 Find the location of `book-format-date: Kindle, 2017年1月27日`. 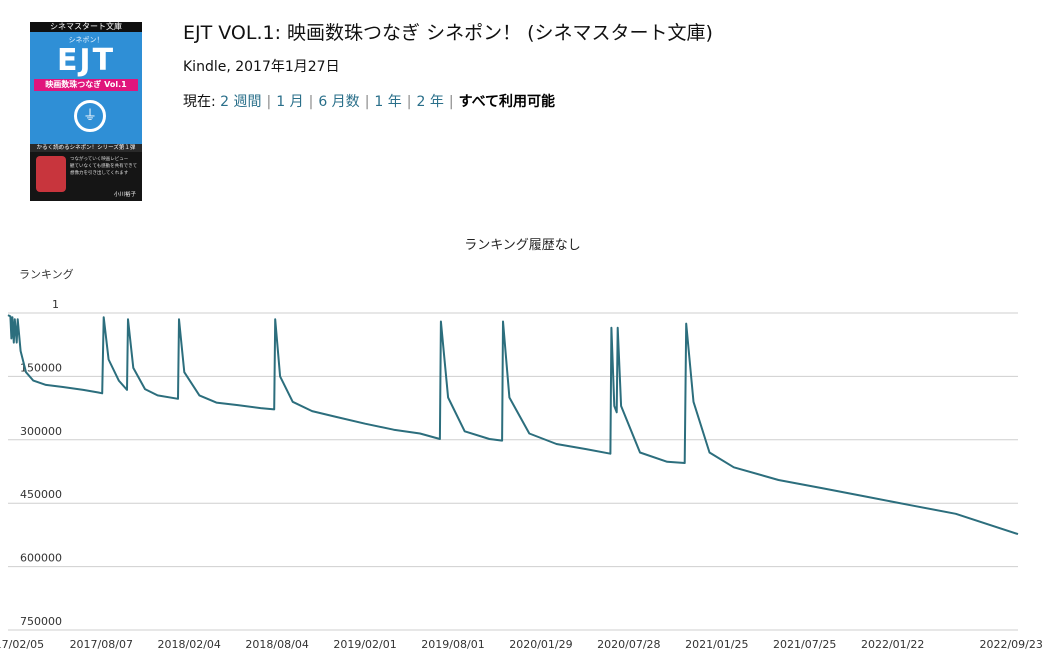

book-format-date: Kindle, 2017年1月27日 is located at coordinates (261, 67).